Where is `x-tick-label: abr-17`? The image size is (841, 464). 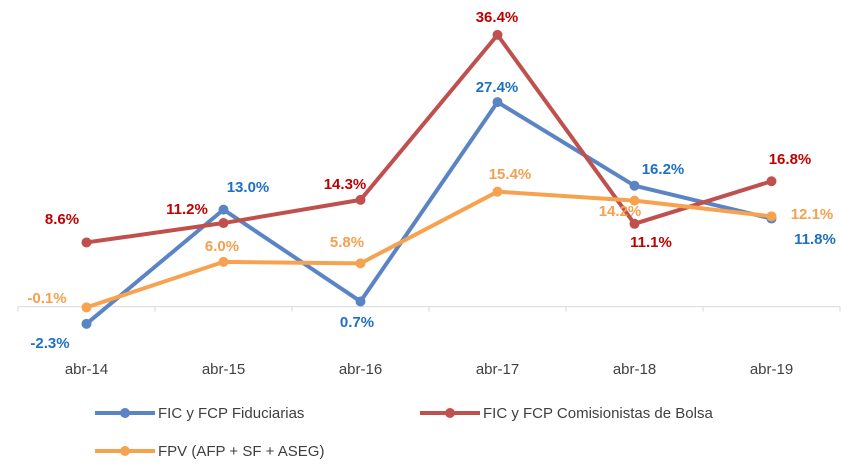 x-tick-label: abr-17 is located at coordinates (497, 369).